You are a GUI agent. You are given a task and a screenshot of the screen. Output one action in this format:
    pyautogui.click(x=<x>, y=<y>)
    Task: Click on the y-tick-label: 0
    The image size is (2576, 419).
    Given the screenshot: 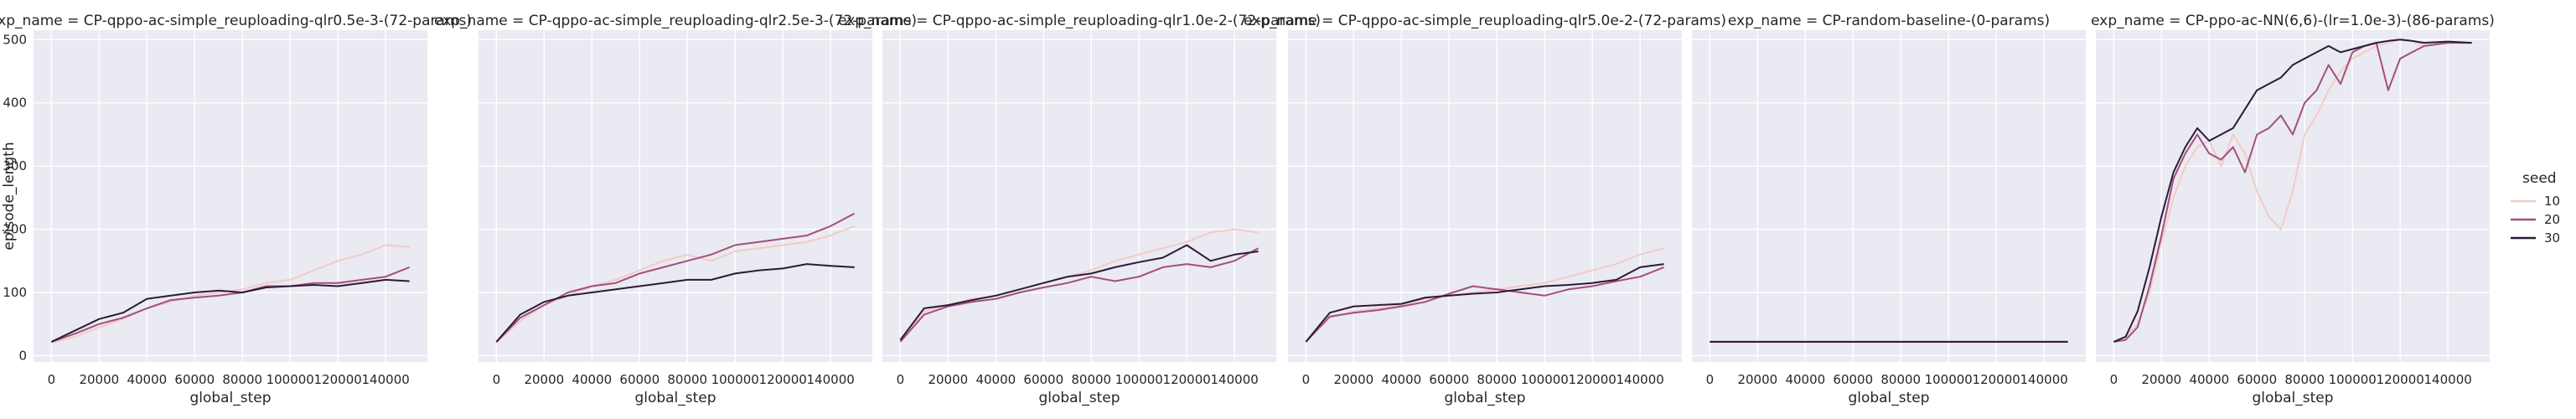 What is the action you would take?
    pyautogui.click(x=22, y=355)
    